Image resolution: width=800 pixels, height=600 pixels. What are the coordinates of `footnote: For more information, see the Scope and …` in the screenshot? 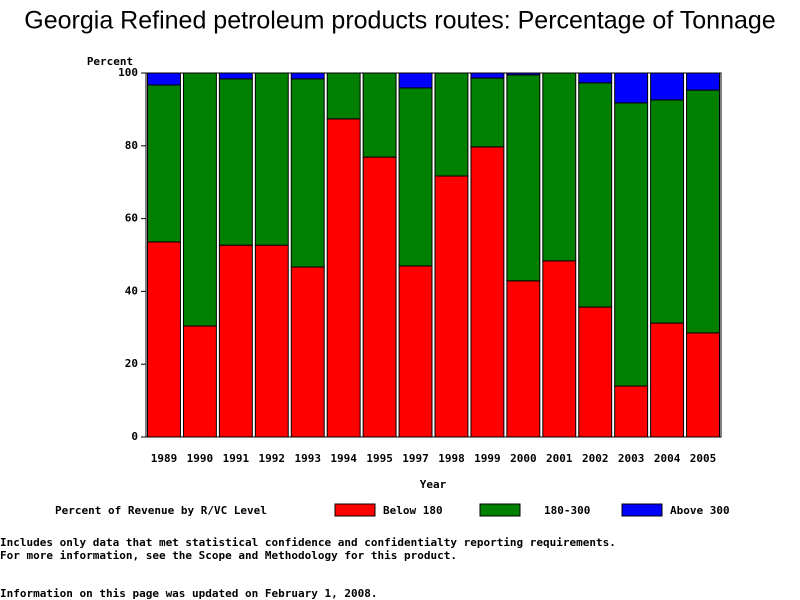 It's located at (228, 555).